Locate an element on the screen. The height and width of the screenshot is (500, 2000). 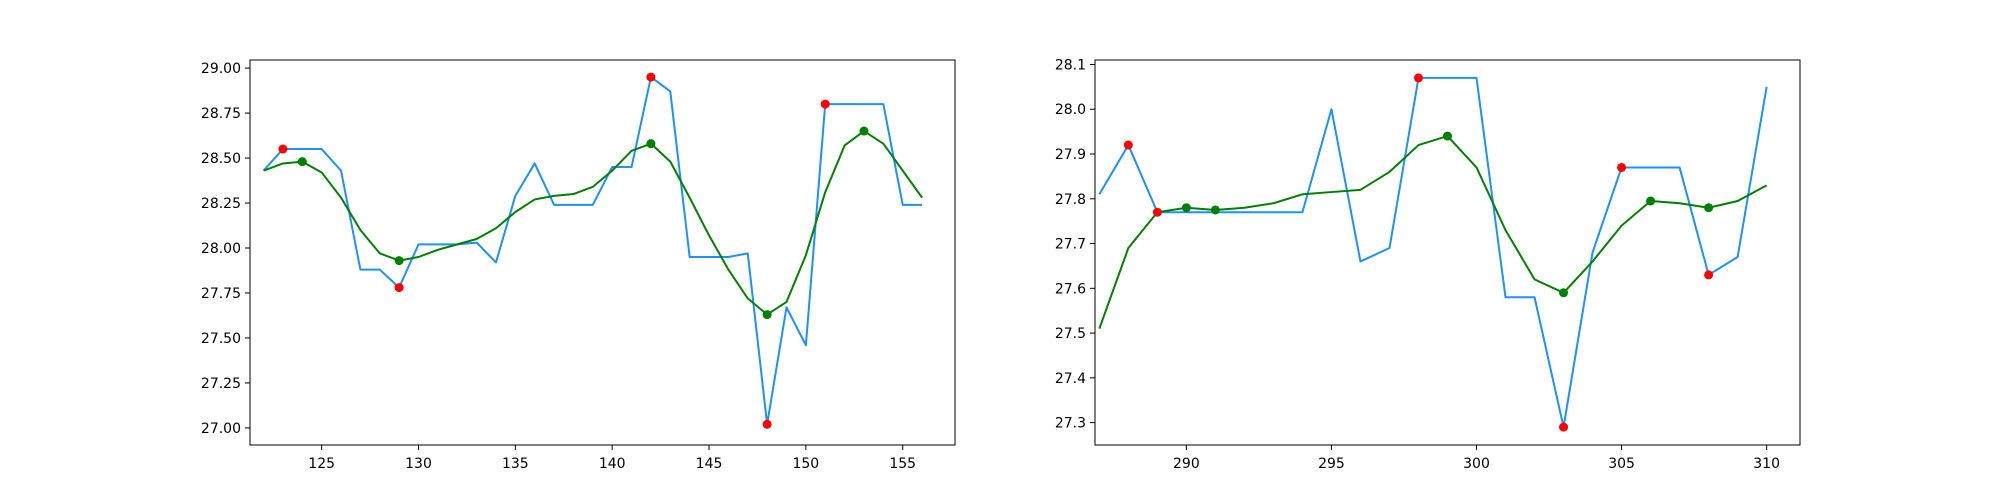
chart-0-y-tick-label: 28.75 is located at coordinates (221, 114).